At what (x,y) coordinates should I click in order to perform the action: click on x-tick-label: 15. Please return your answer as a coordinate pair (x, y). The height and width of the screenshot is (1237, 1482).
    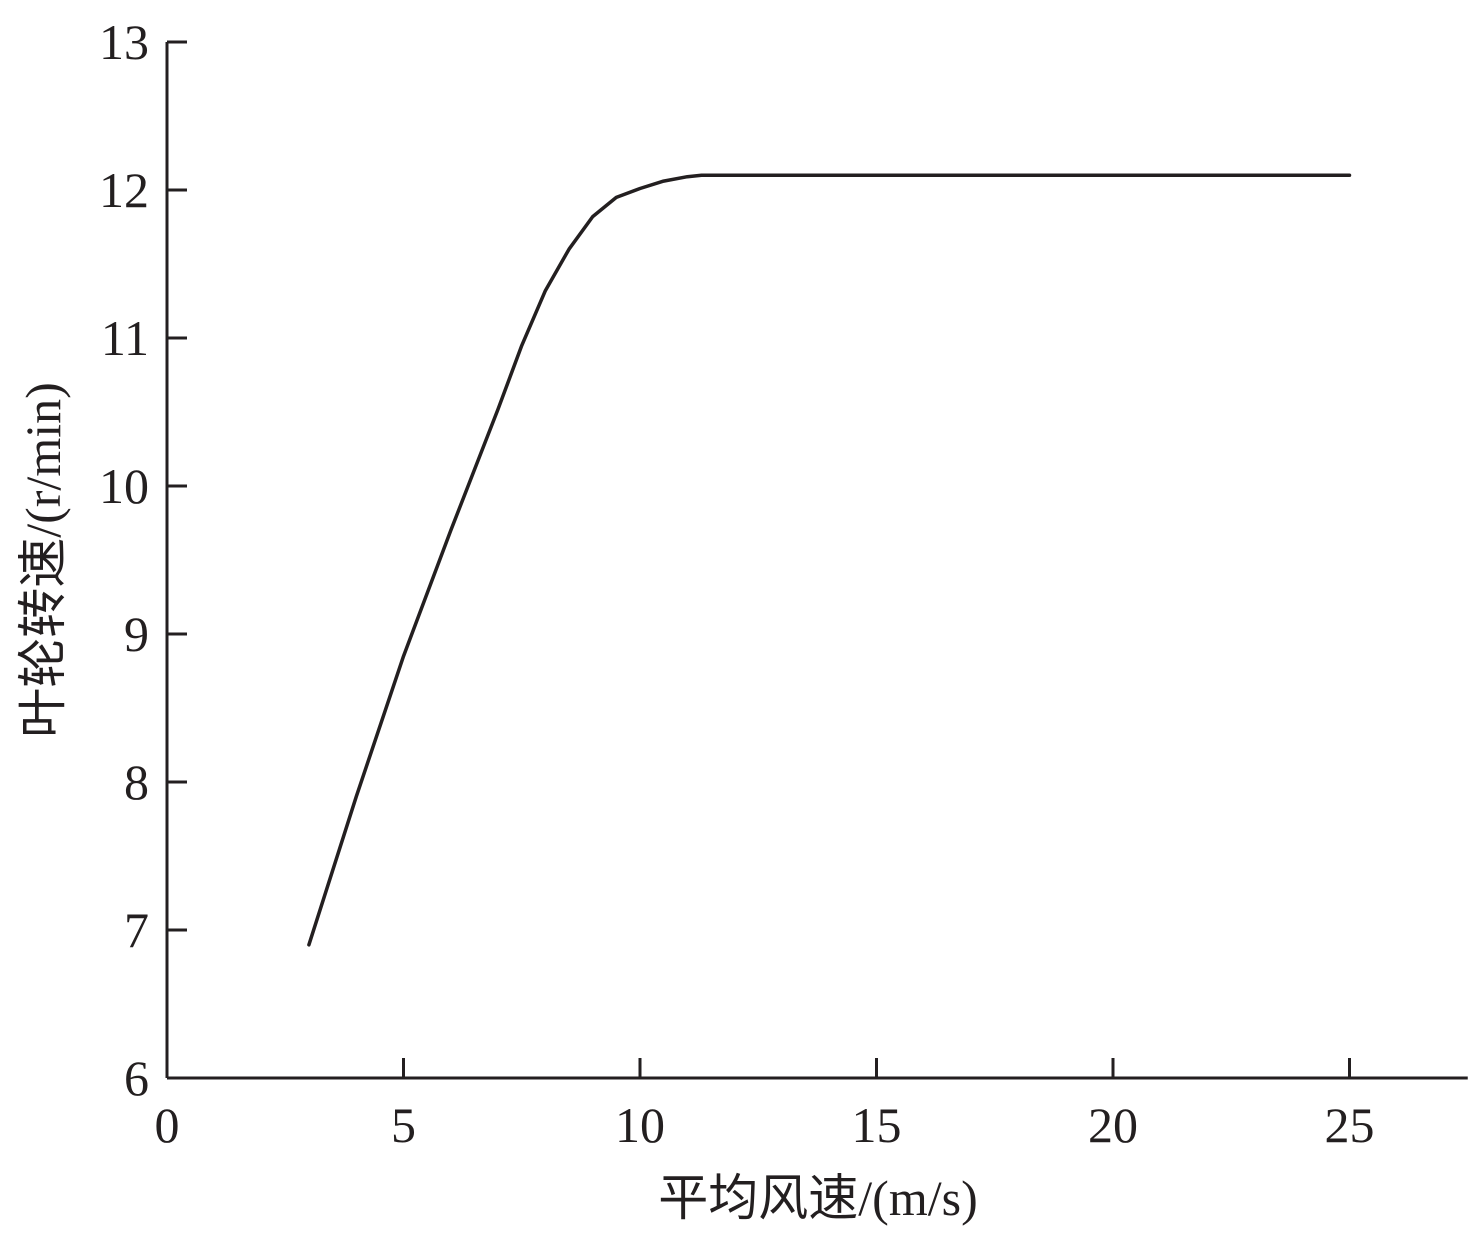
    Looking at the image, I should click on (877, 1125).